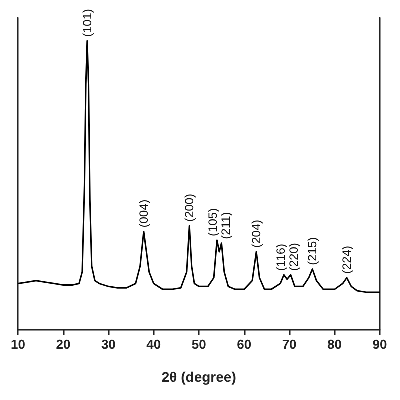  What do you see at coordinates (143, 214) in the screenshot?
I see `annotation: (004)` at bounding box center [143, 214].